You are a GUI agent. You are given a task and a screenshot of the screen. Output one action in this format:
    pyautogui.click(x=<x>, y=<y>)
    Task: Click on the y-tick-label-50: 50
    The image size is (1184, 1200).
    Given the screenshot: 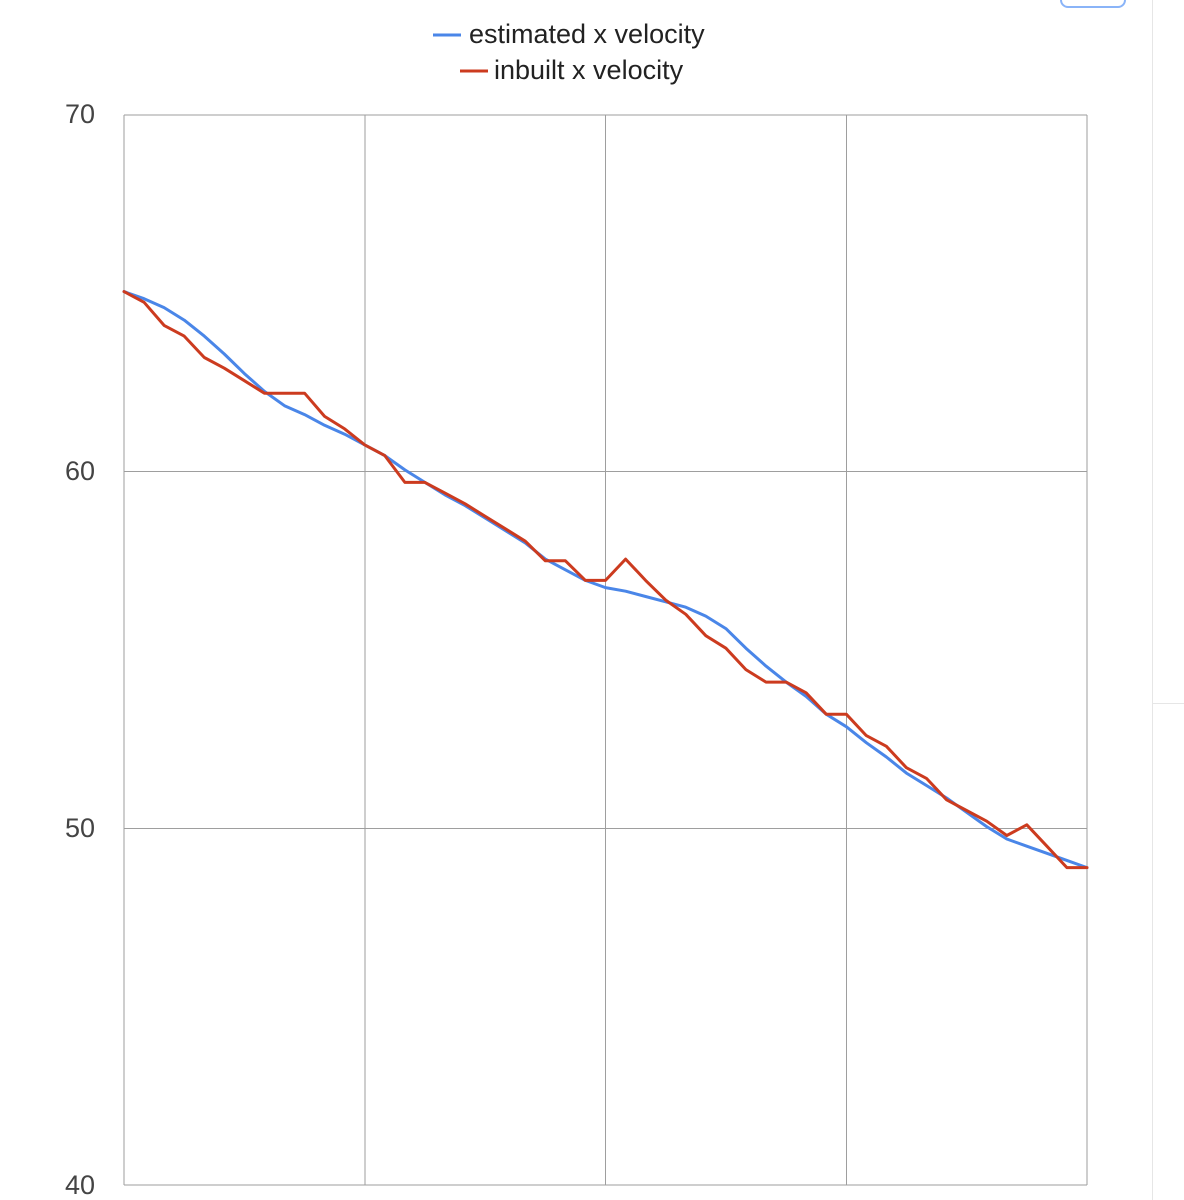 What is the action you would take?
    pyautogui.click(x=80, y=828)
    